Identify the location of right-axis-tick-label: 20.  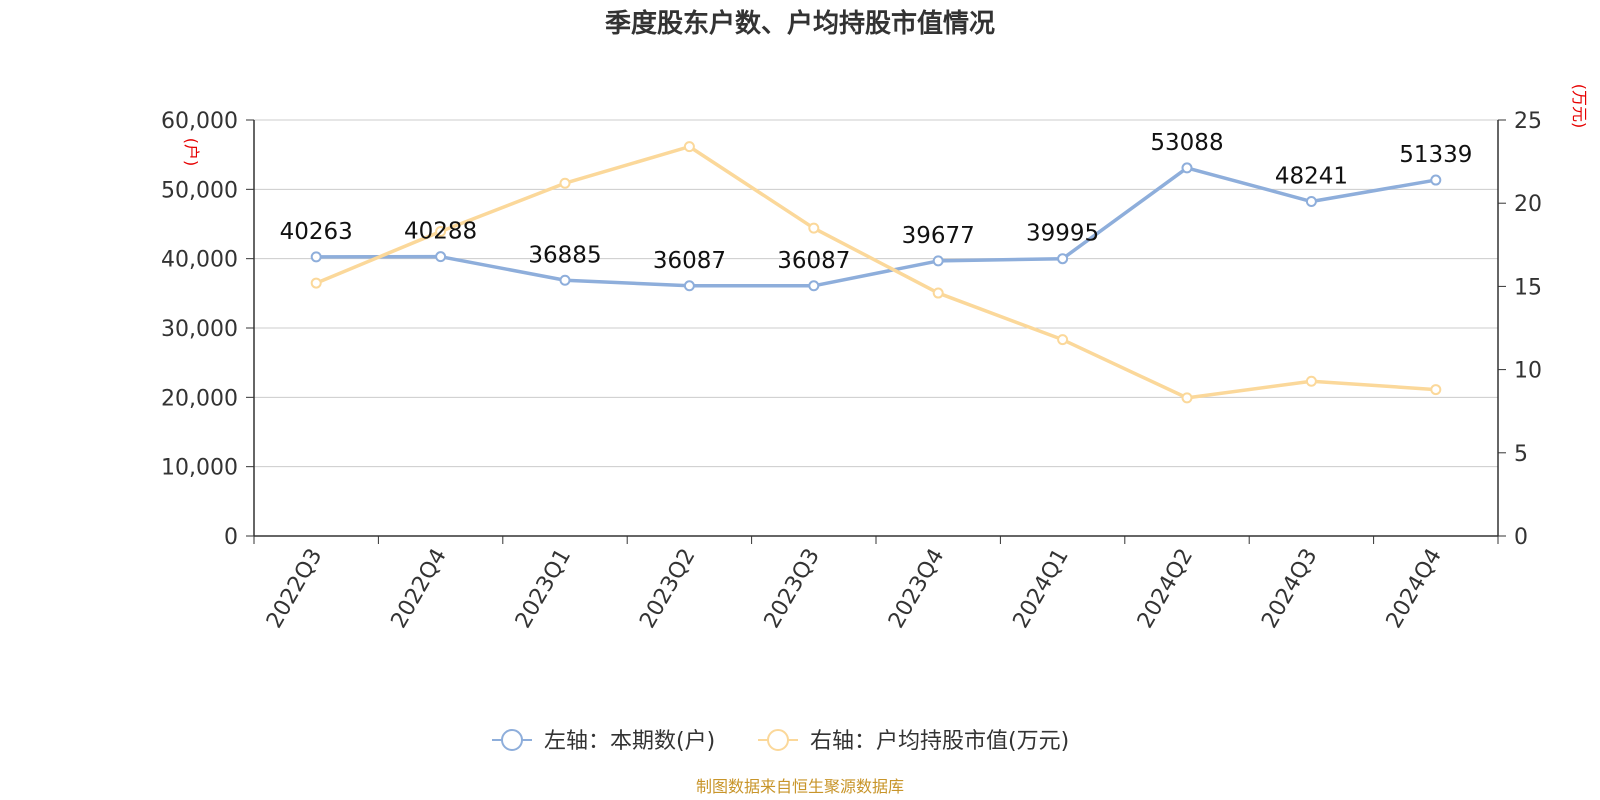
(1528, 204).